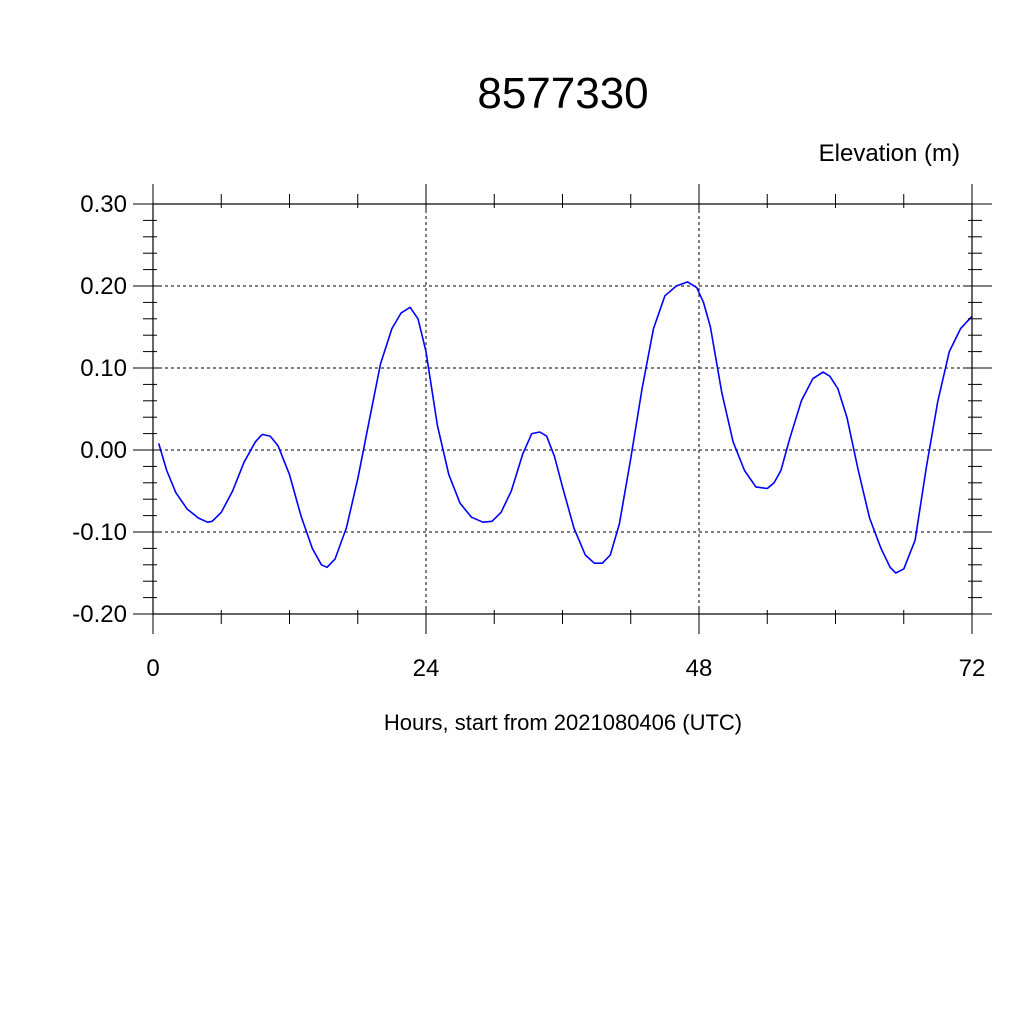  Describe the element at coordinates (103, 450) in the screenshot. I see `y-tick-label: 0.00` at that location.